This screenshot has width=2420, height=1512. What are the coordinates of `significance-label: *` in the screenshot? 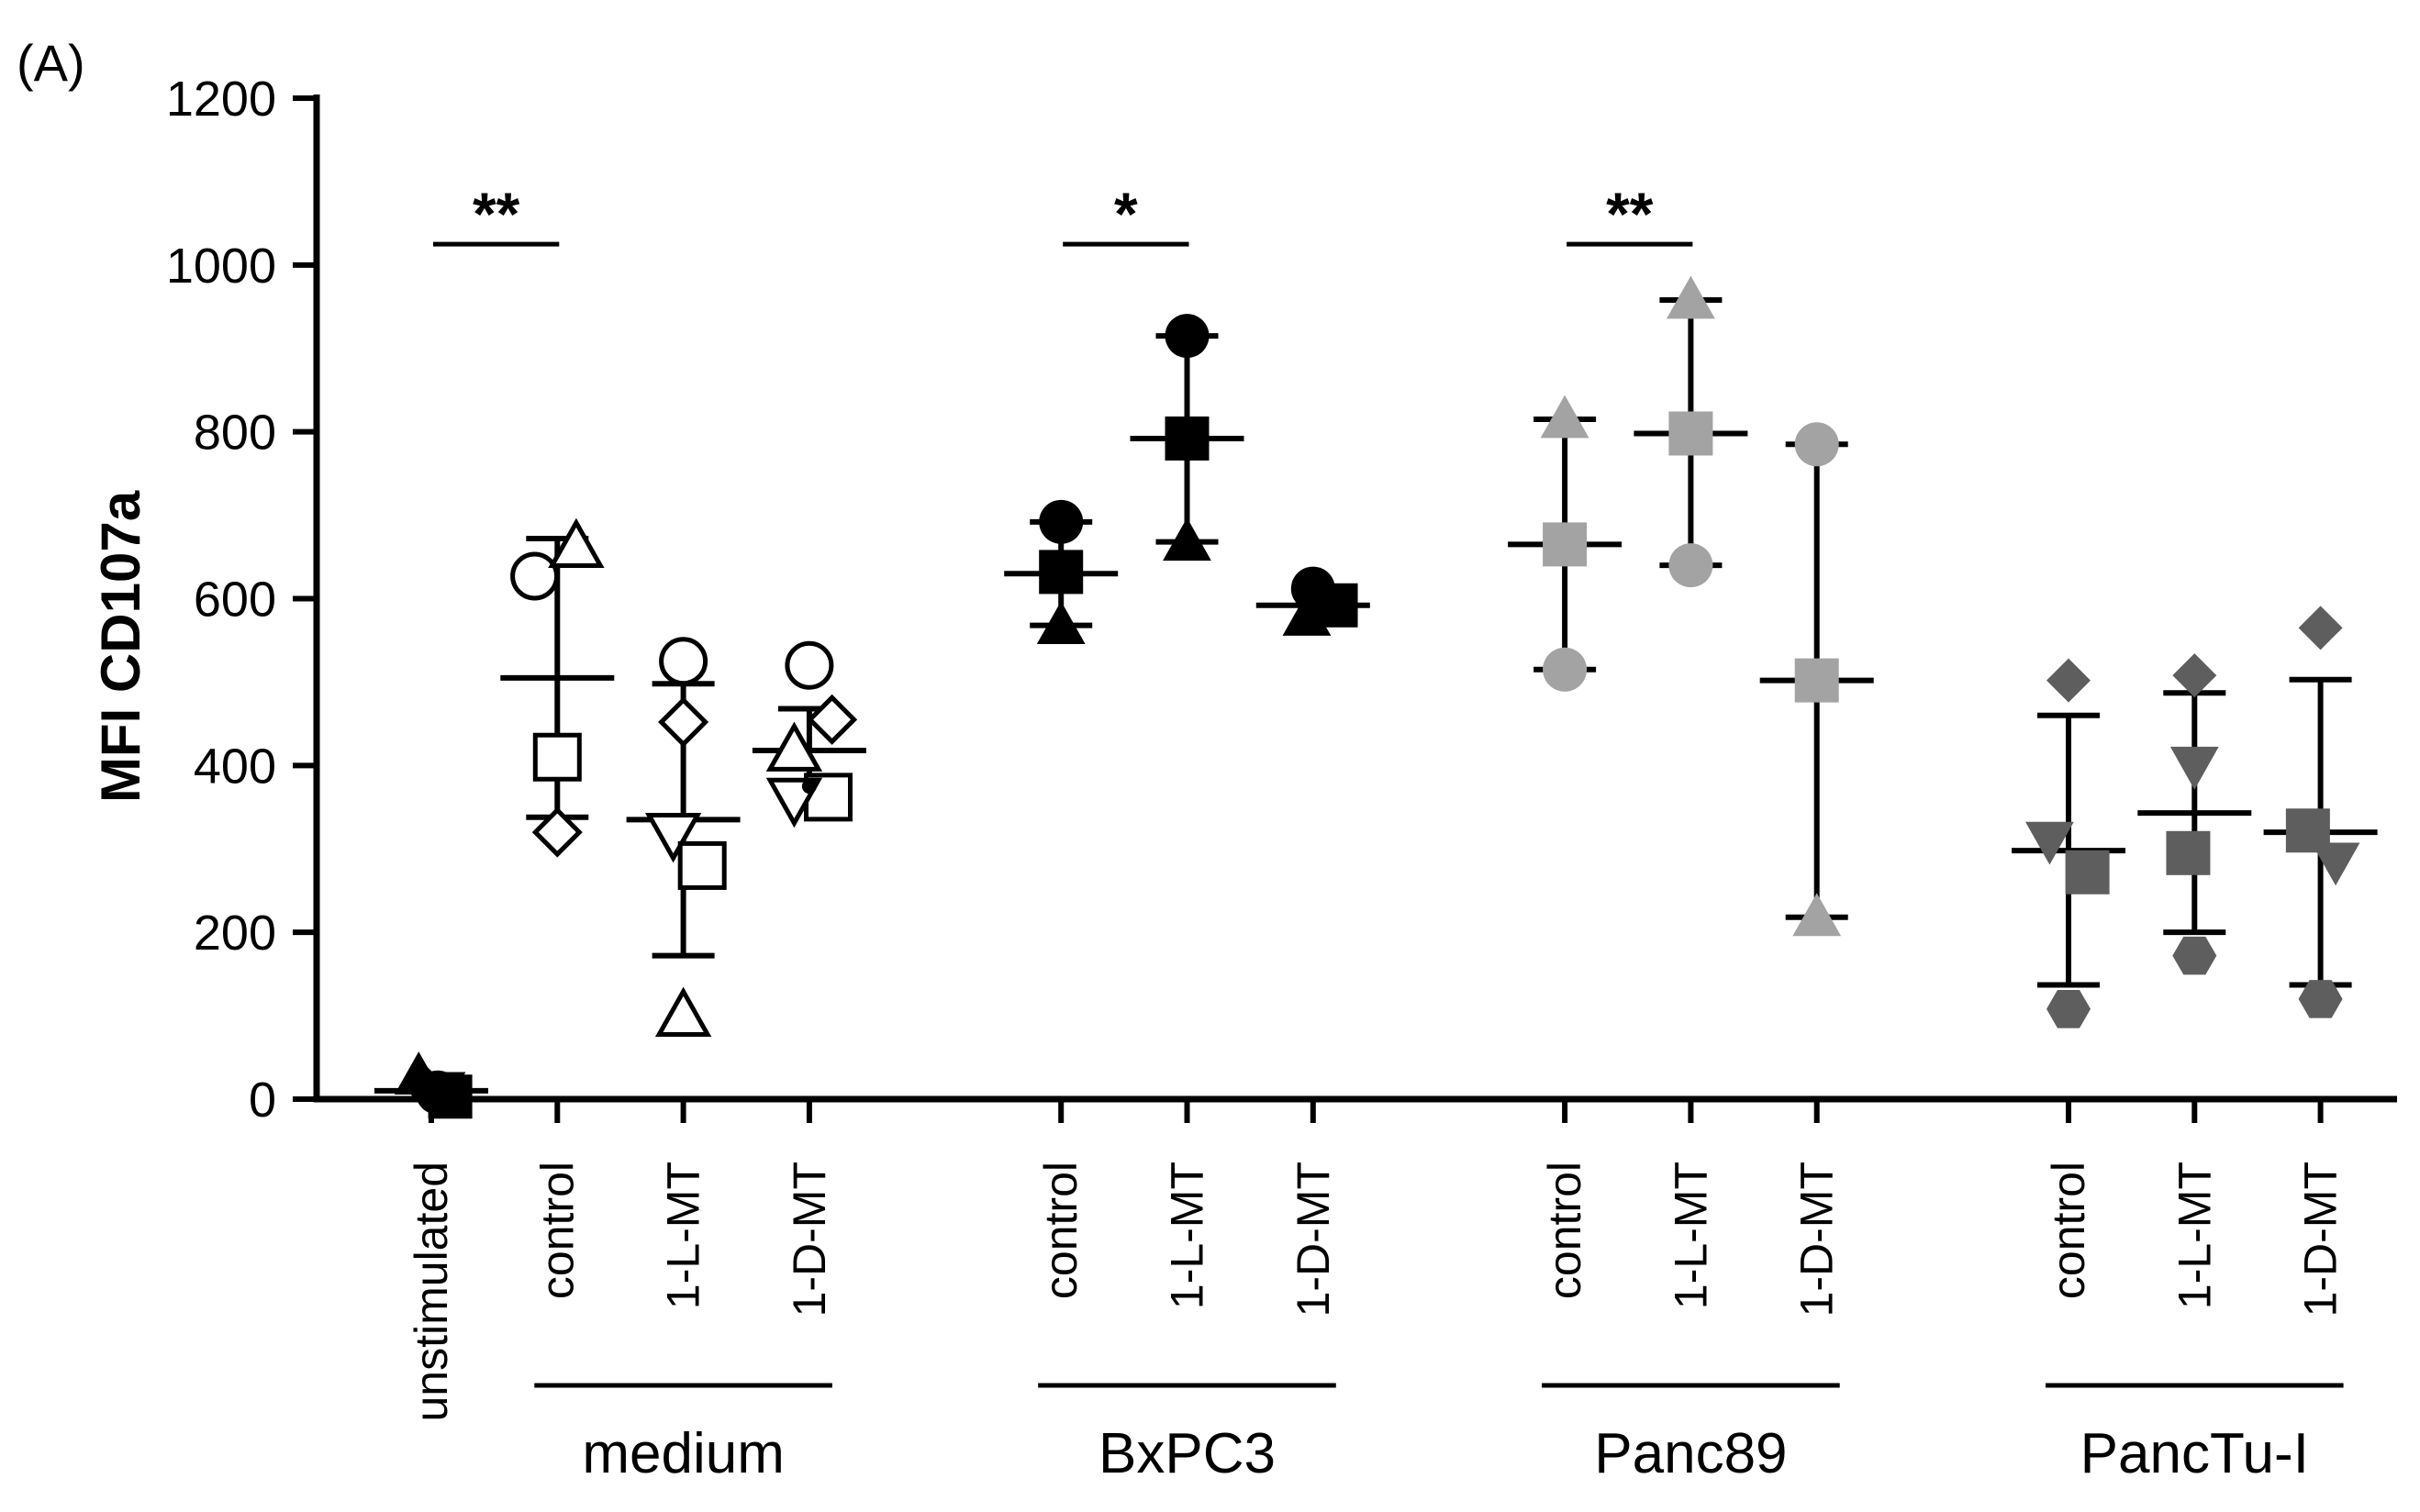 It's located at (1126, 214).